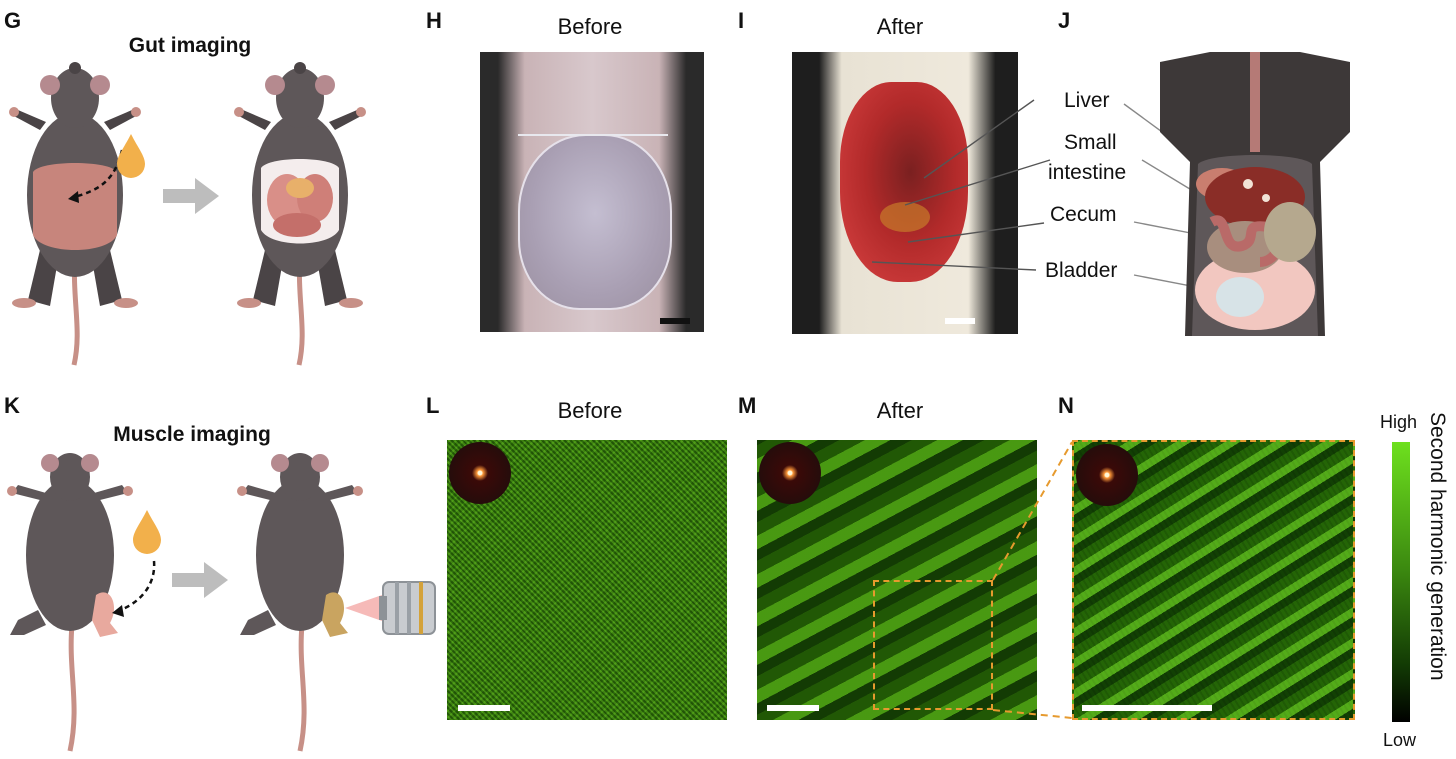  Describe the element at coordinates (590, 410) in the screenshot. I see `panel-l-title: Before` at that location.